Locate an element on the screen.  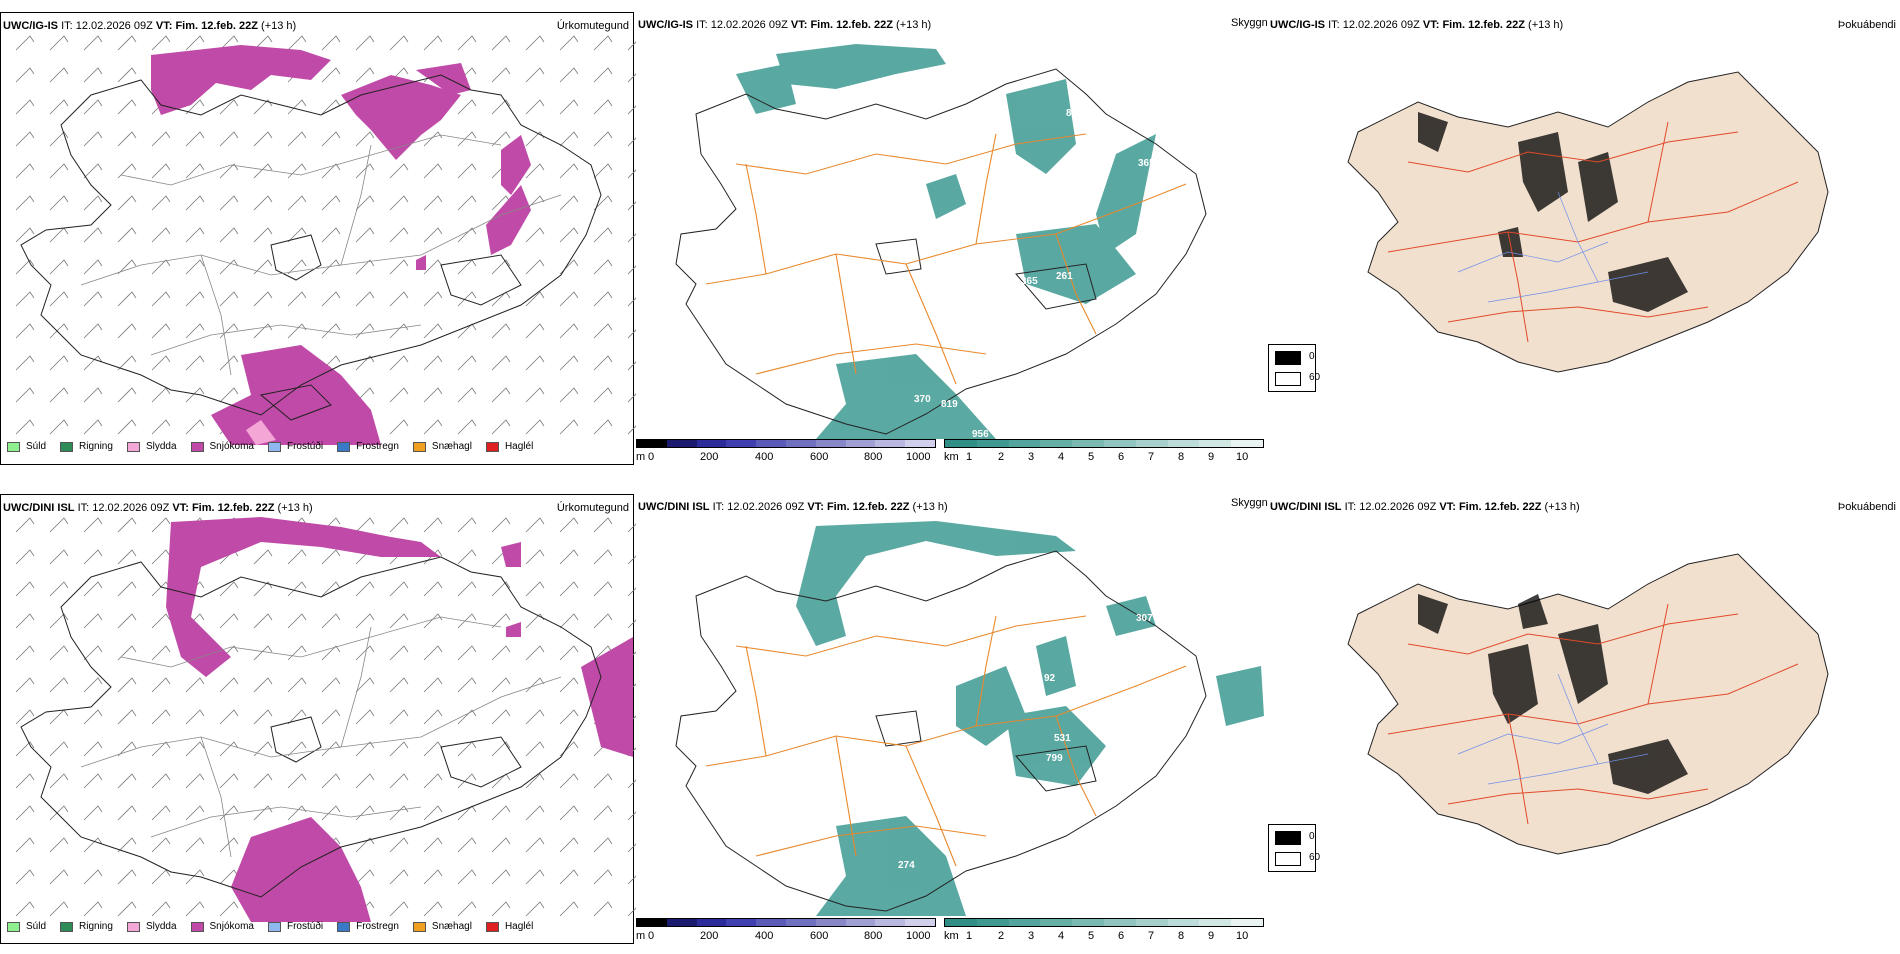
fog-key-swatch-dark is located at coordinates (1288, 358).